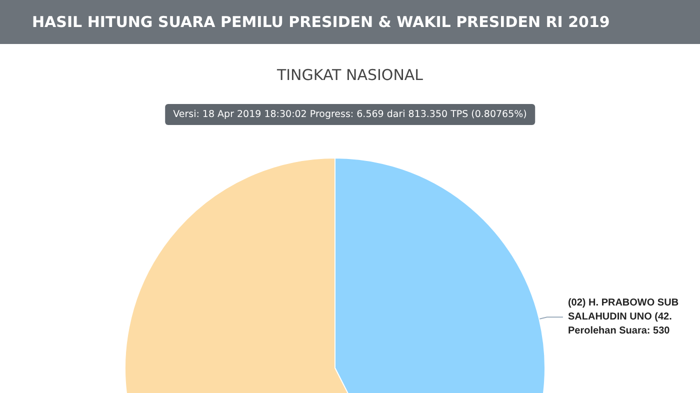 This screenshot has width=700, height=393. I want to click on slice-label: (02) H. PRABOWO SUB, so click(623, 303).